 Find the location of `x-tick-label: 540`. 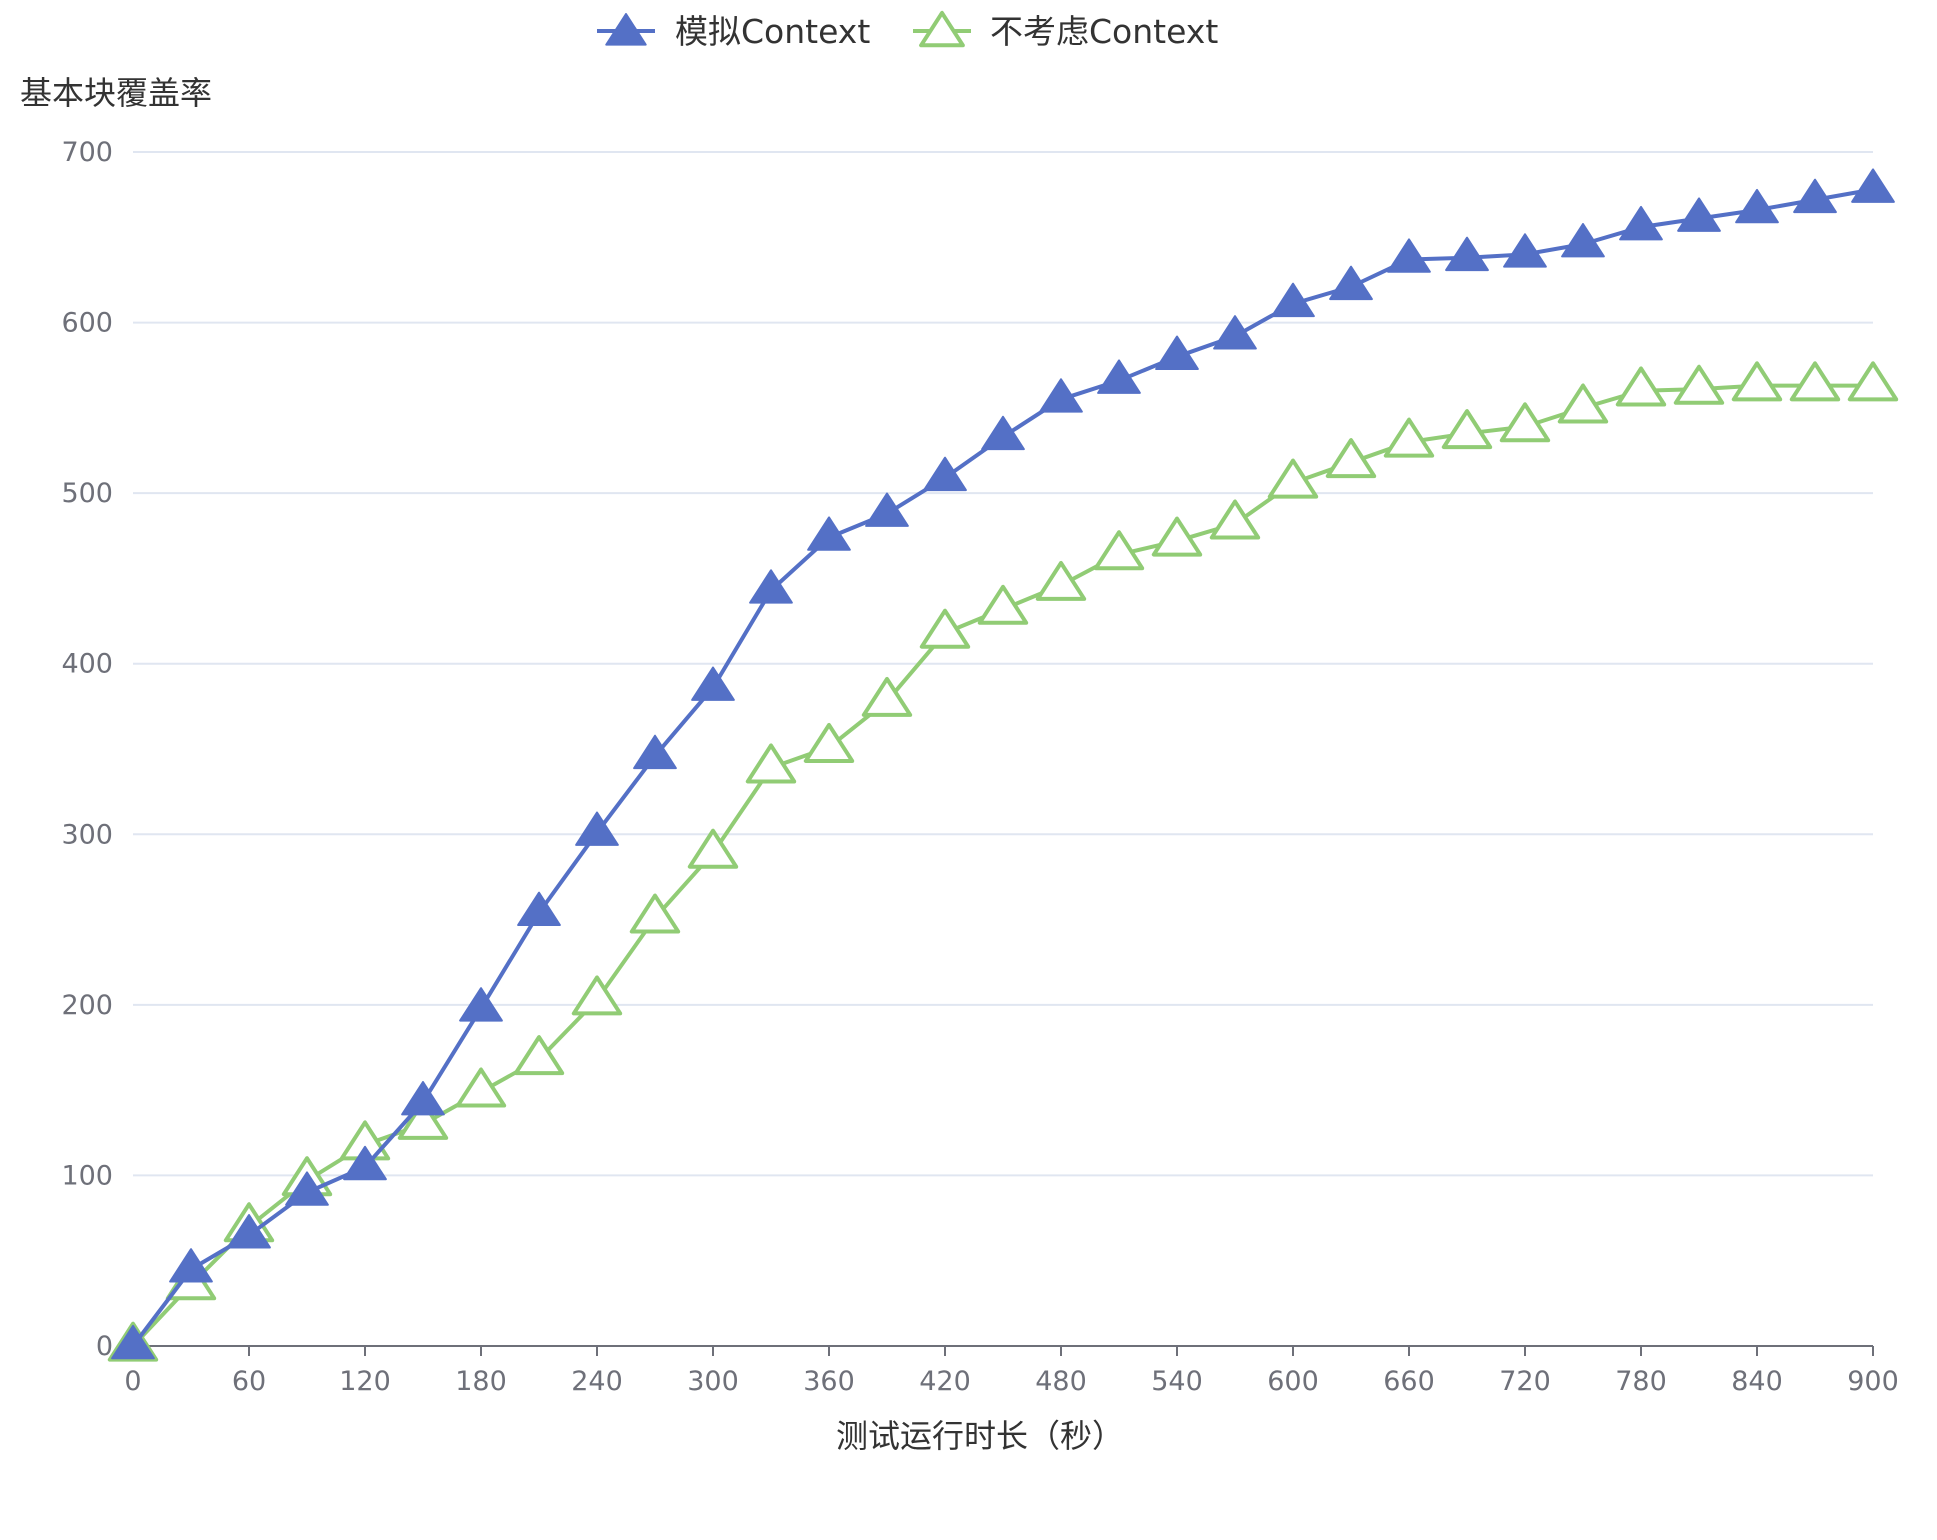

x-tick-label: 540 is located at coordinates (1177, 1381).